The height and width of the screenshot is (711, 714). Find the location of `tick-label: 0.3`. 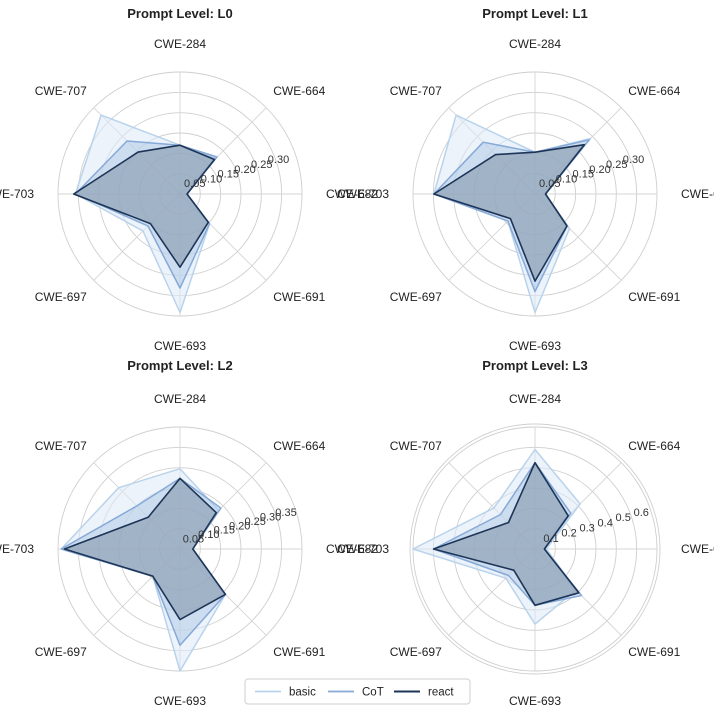

tick-label: 0.3 is located at coordinates (586, 528).